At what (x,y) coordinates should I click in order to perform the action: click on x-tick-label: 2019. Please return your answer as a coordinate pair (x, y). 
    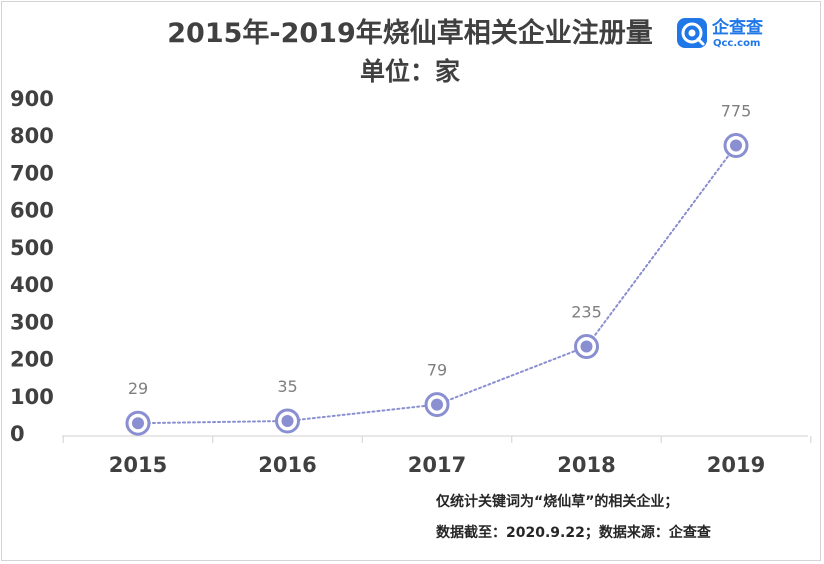
    Looking at the image, I should click on (736, 465).